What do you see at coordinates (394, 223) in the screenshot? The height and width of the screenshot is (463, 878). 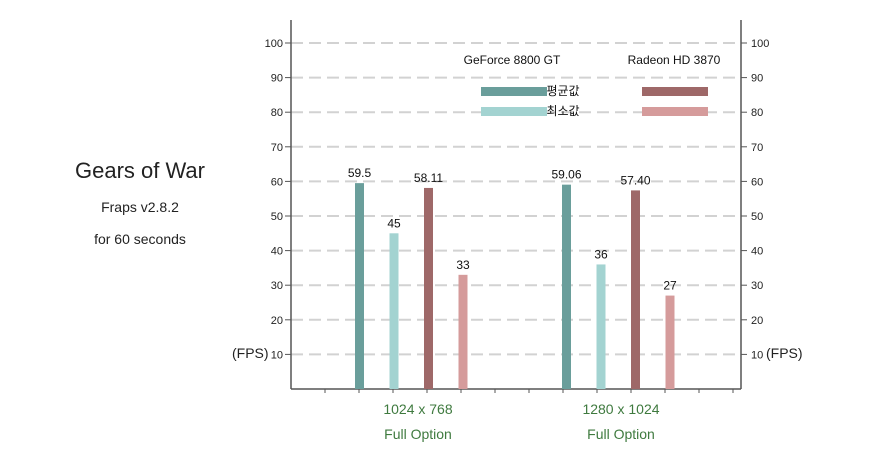 I see `bar-value-label: 45` at bounding box center [394, 223].